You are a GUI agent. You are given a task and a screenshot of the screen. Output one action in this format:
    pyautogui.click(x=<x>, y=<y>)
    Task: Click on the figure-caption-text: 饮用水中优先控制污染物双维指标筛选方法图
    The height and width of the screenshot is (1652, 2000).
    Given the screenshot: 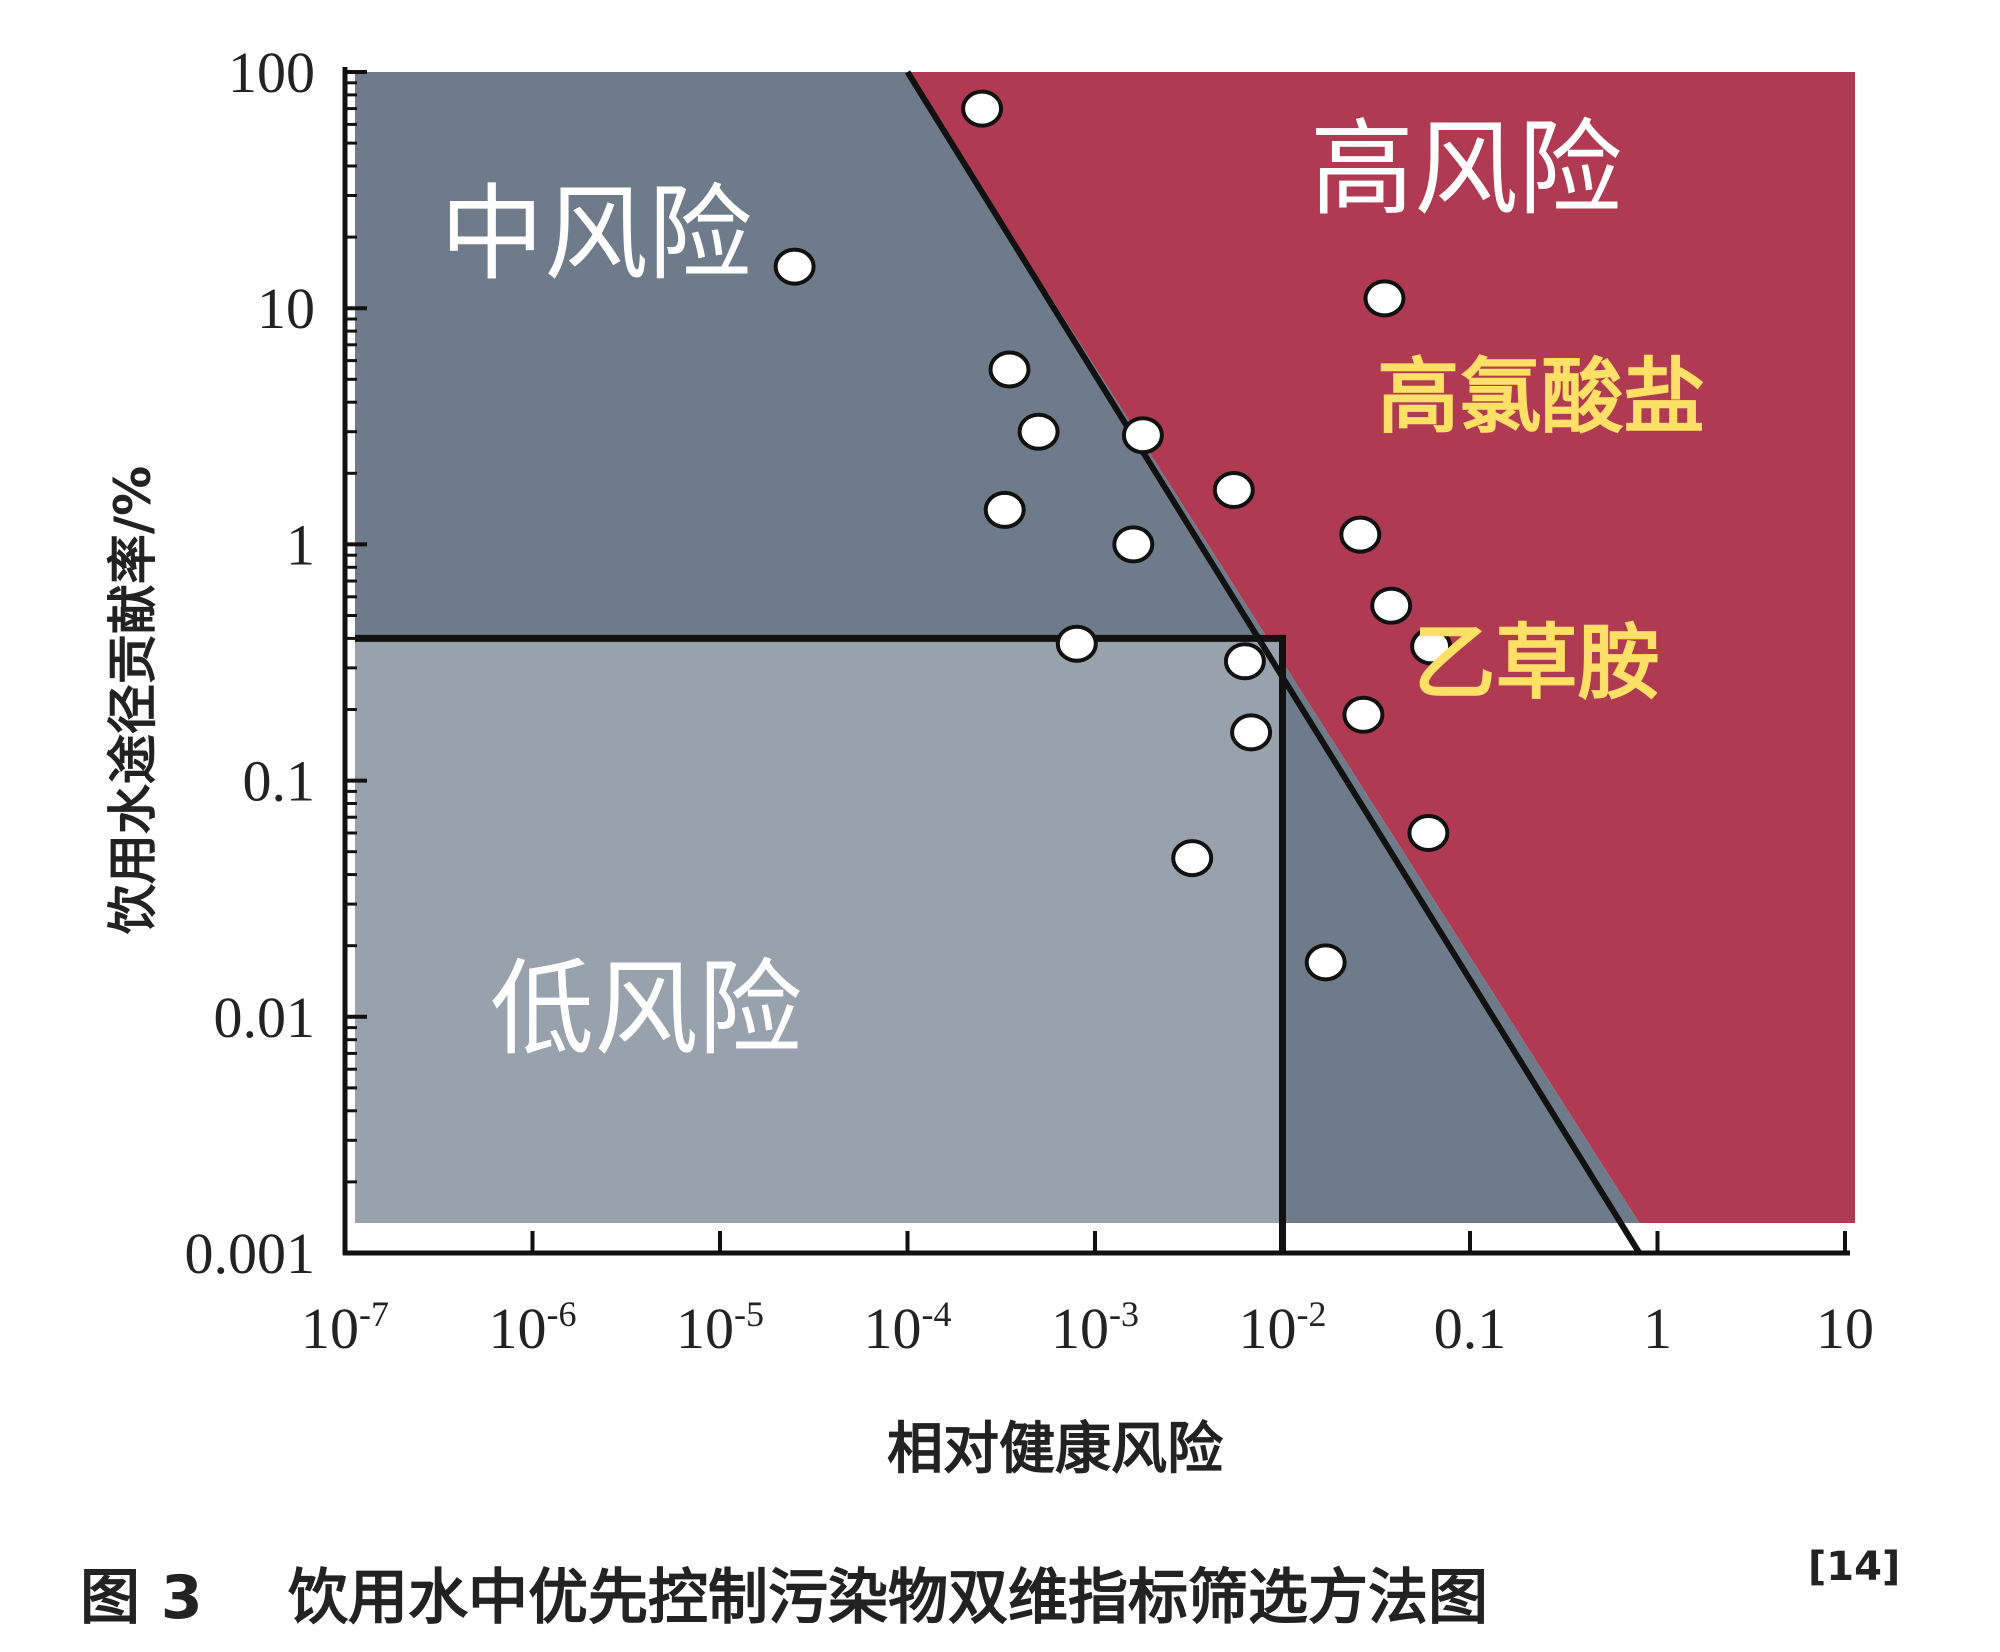 What is the action you would take?
    pyautogui.click(x=888, y=1598)
    